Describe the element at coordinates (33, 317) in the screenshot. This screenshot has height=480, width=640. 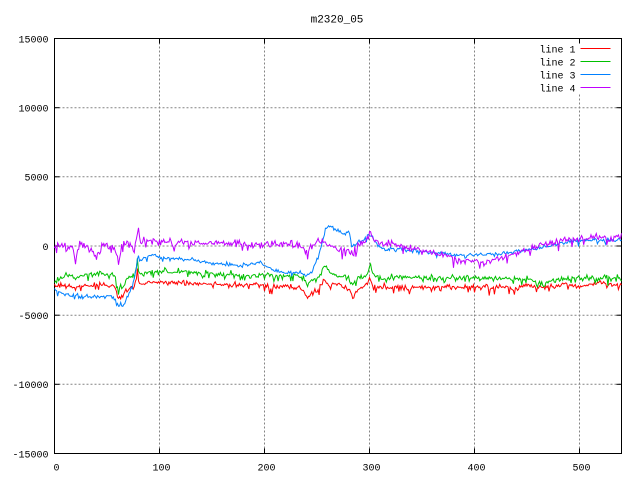
I see `svg-text: -5000` at that location.